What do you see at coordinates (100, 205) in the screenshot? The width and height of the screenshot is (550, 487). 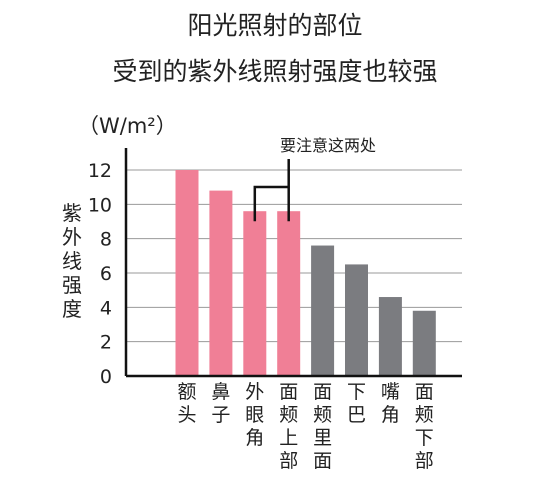 I see `y-tick-label: 10` at bounding box center [100, 205].